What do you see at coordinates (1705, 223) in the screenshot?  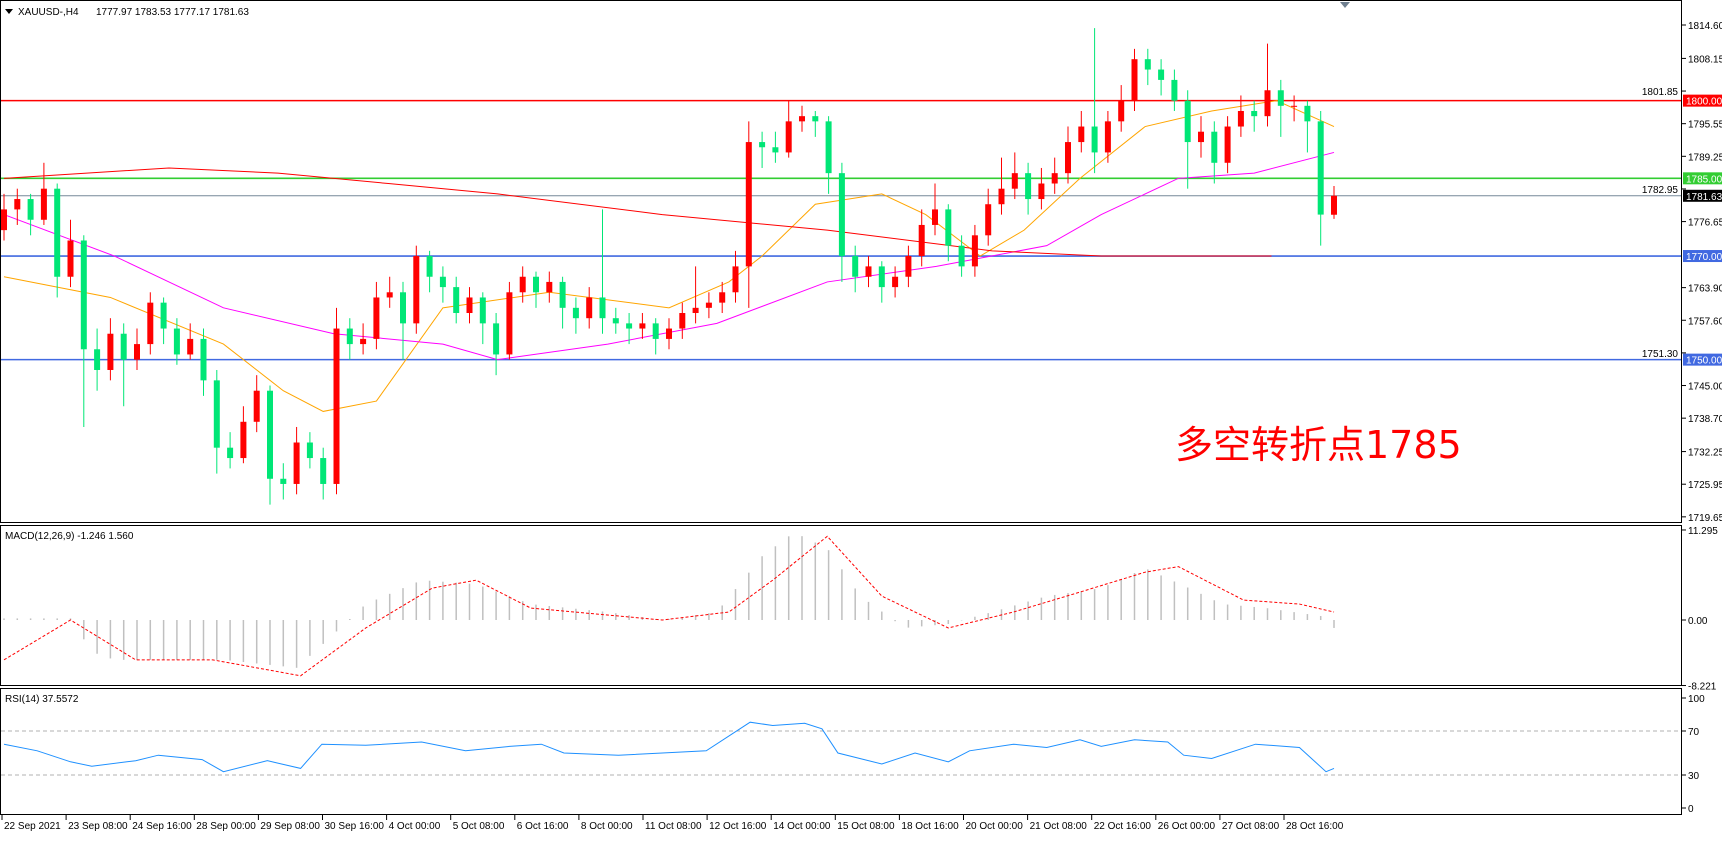 I see `price-tick-label: 1776.65` at bounding box center [1705, 223].